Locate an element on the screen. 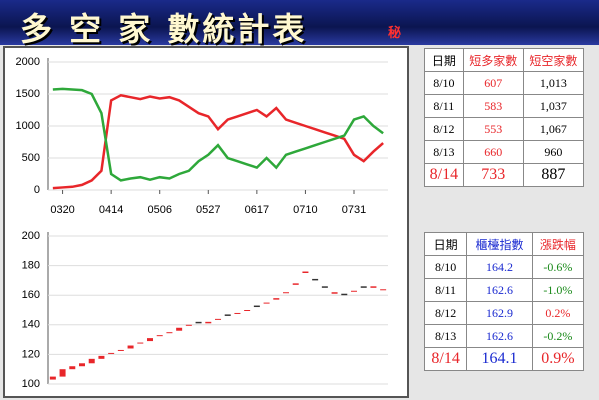  table-cell: 660 is located at coordinates (493, 152).